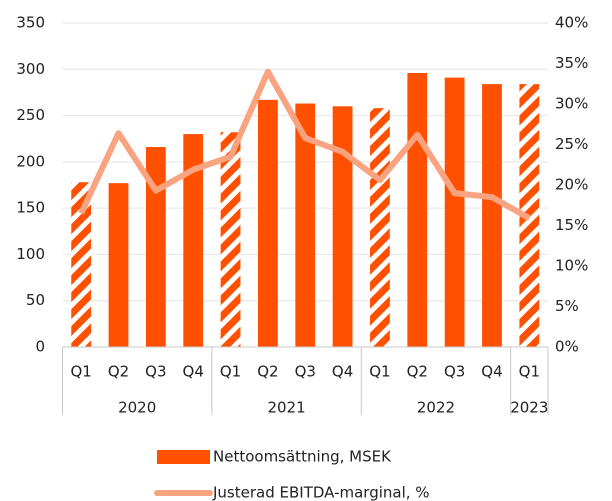  I want to click on x-group-label: 2022, so click(436, 408).